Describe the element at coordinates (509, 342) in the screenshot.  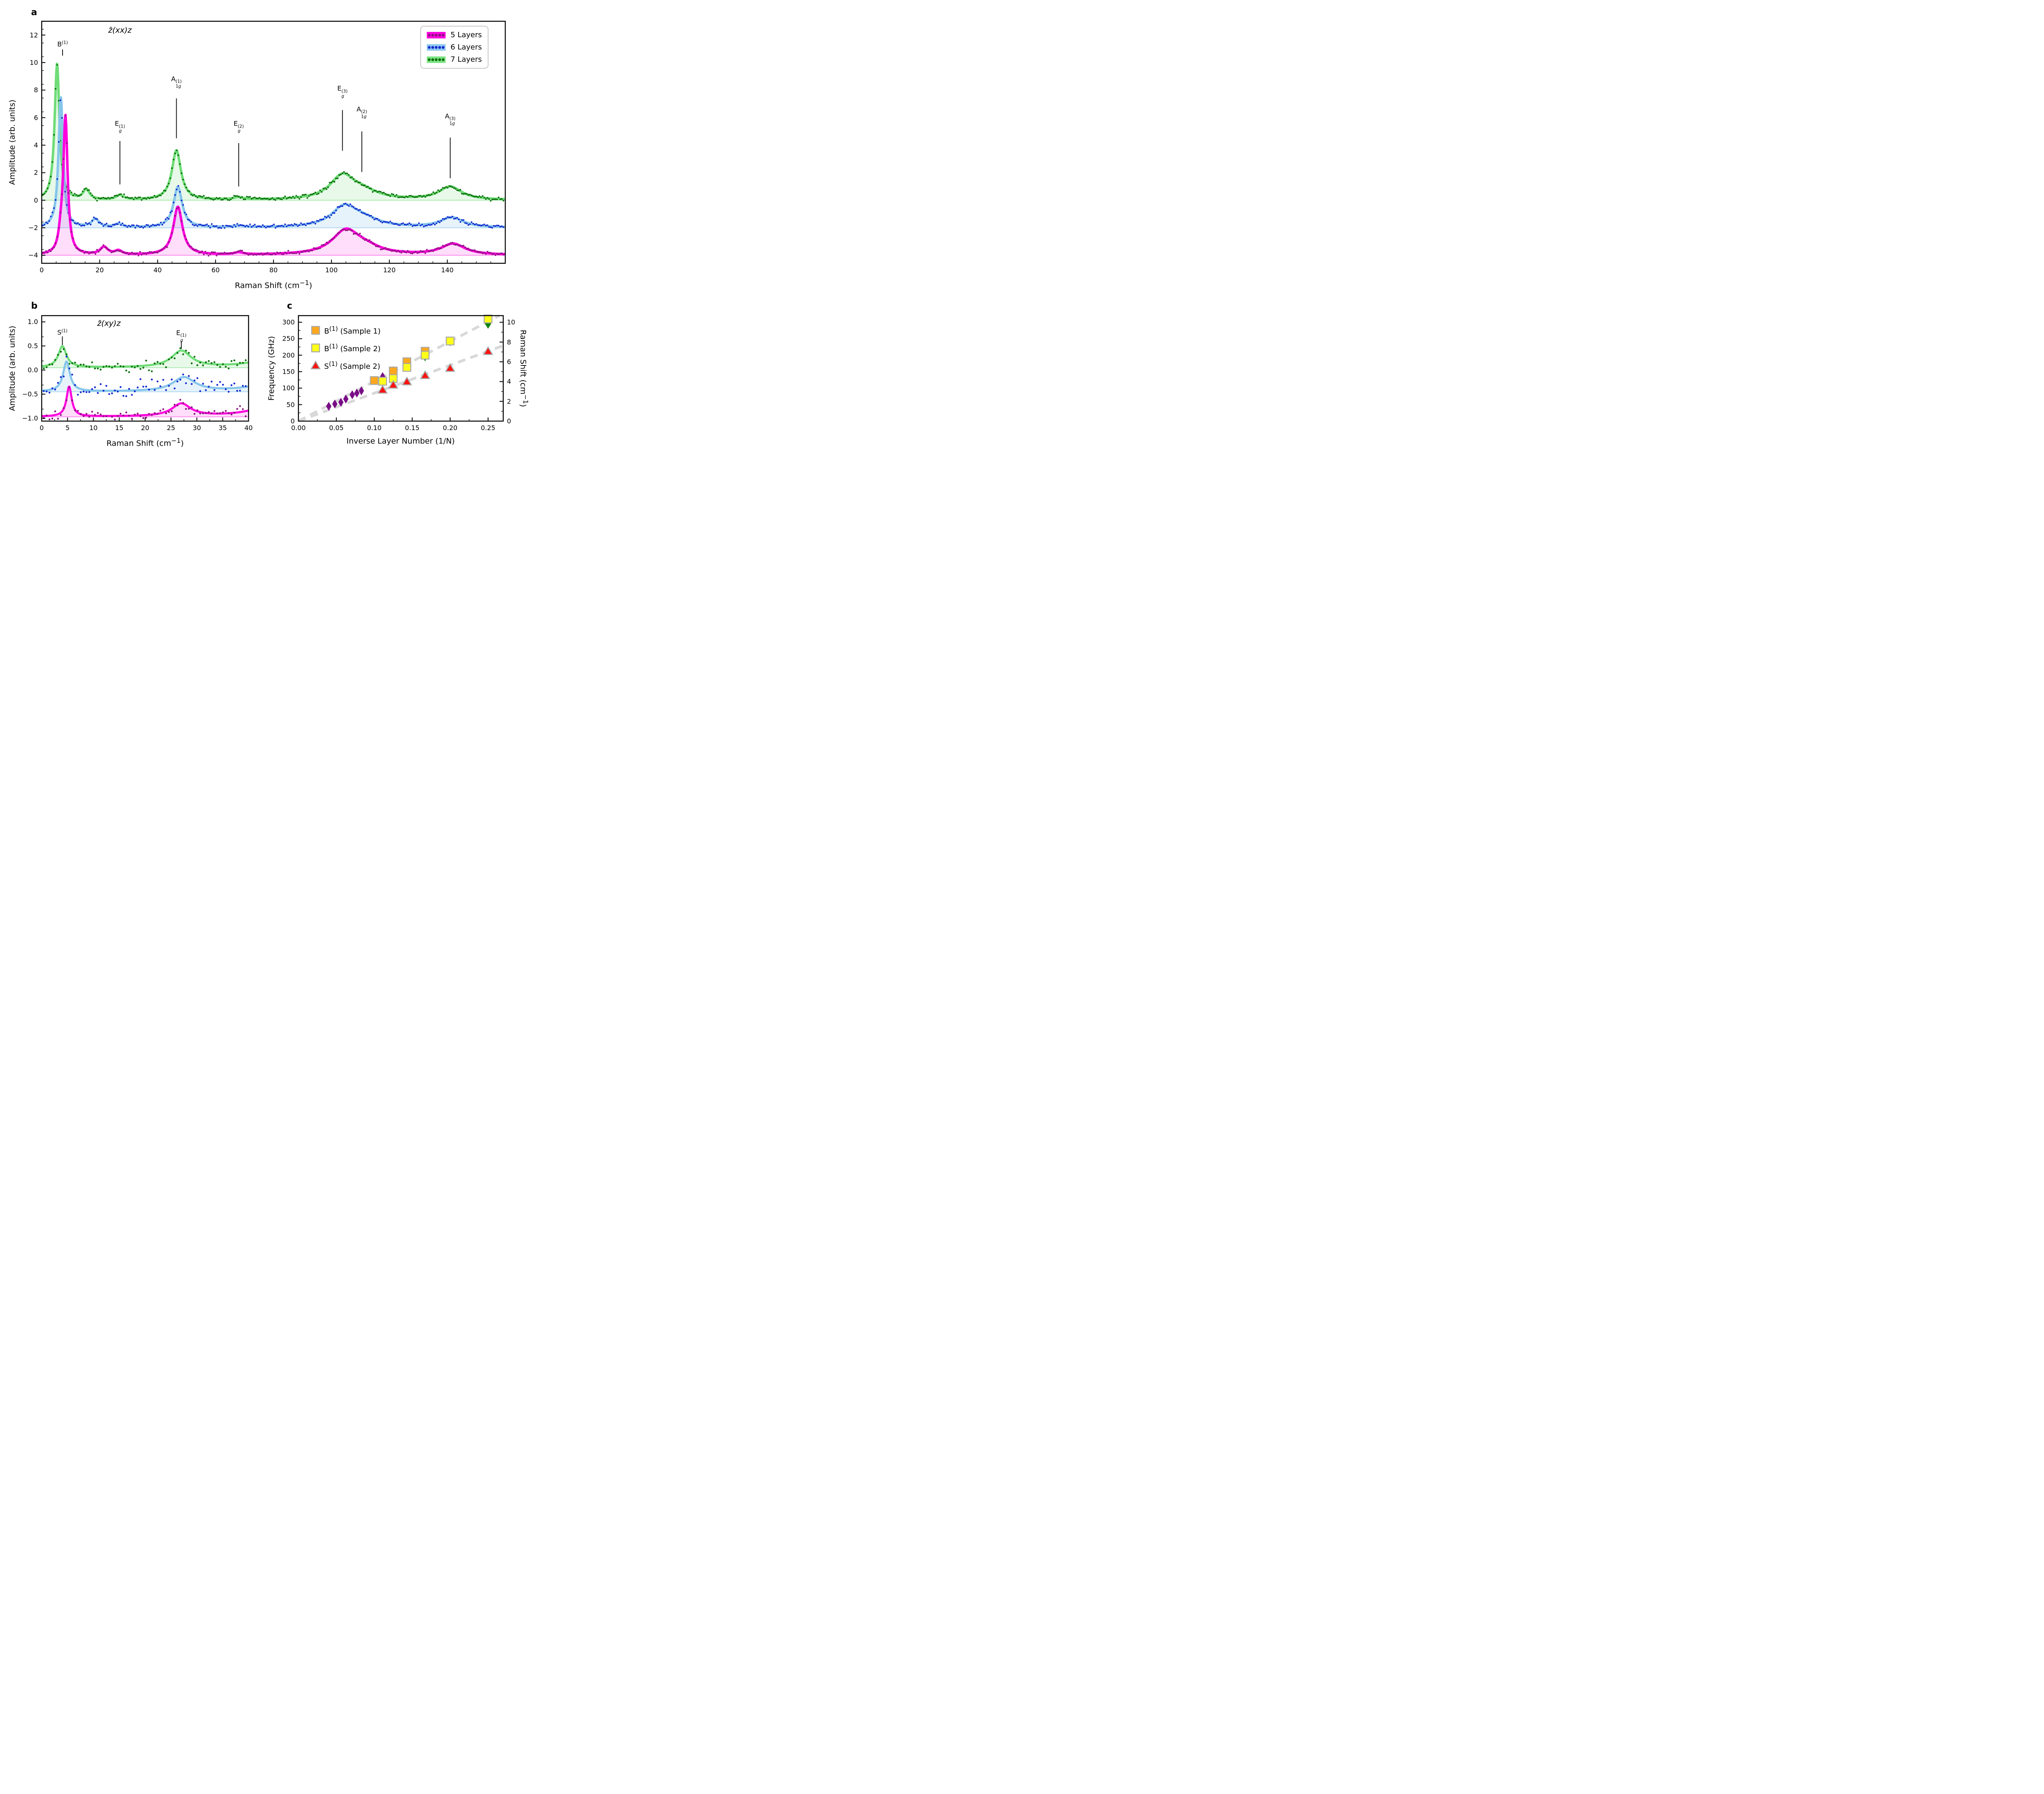
I see `panel-c-rtick: 8` at that location.